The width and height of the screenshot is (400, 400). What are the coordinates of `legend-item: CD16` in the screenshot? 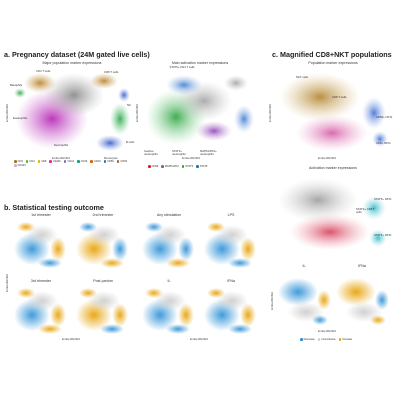 It's located at (82, 161).